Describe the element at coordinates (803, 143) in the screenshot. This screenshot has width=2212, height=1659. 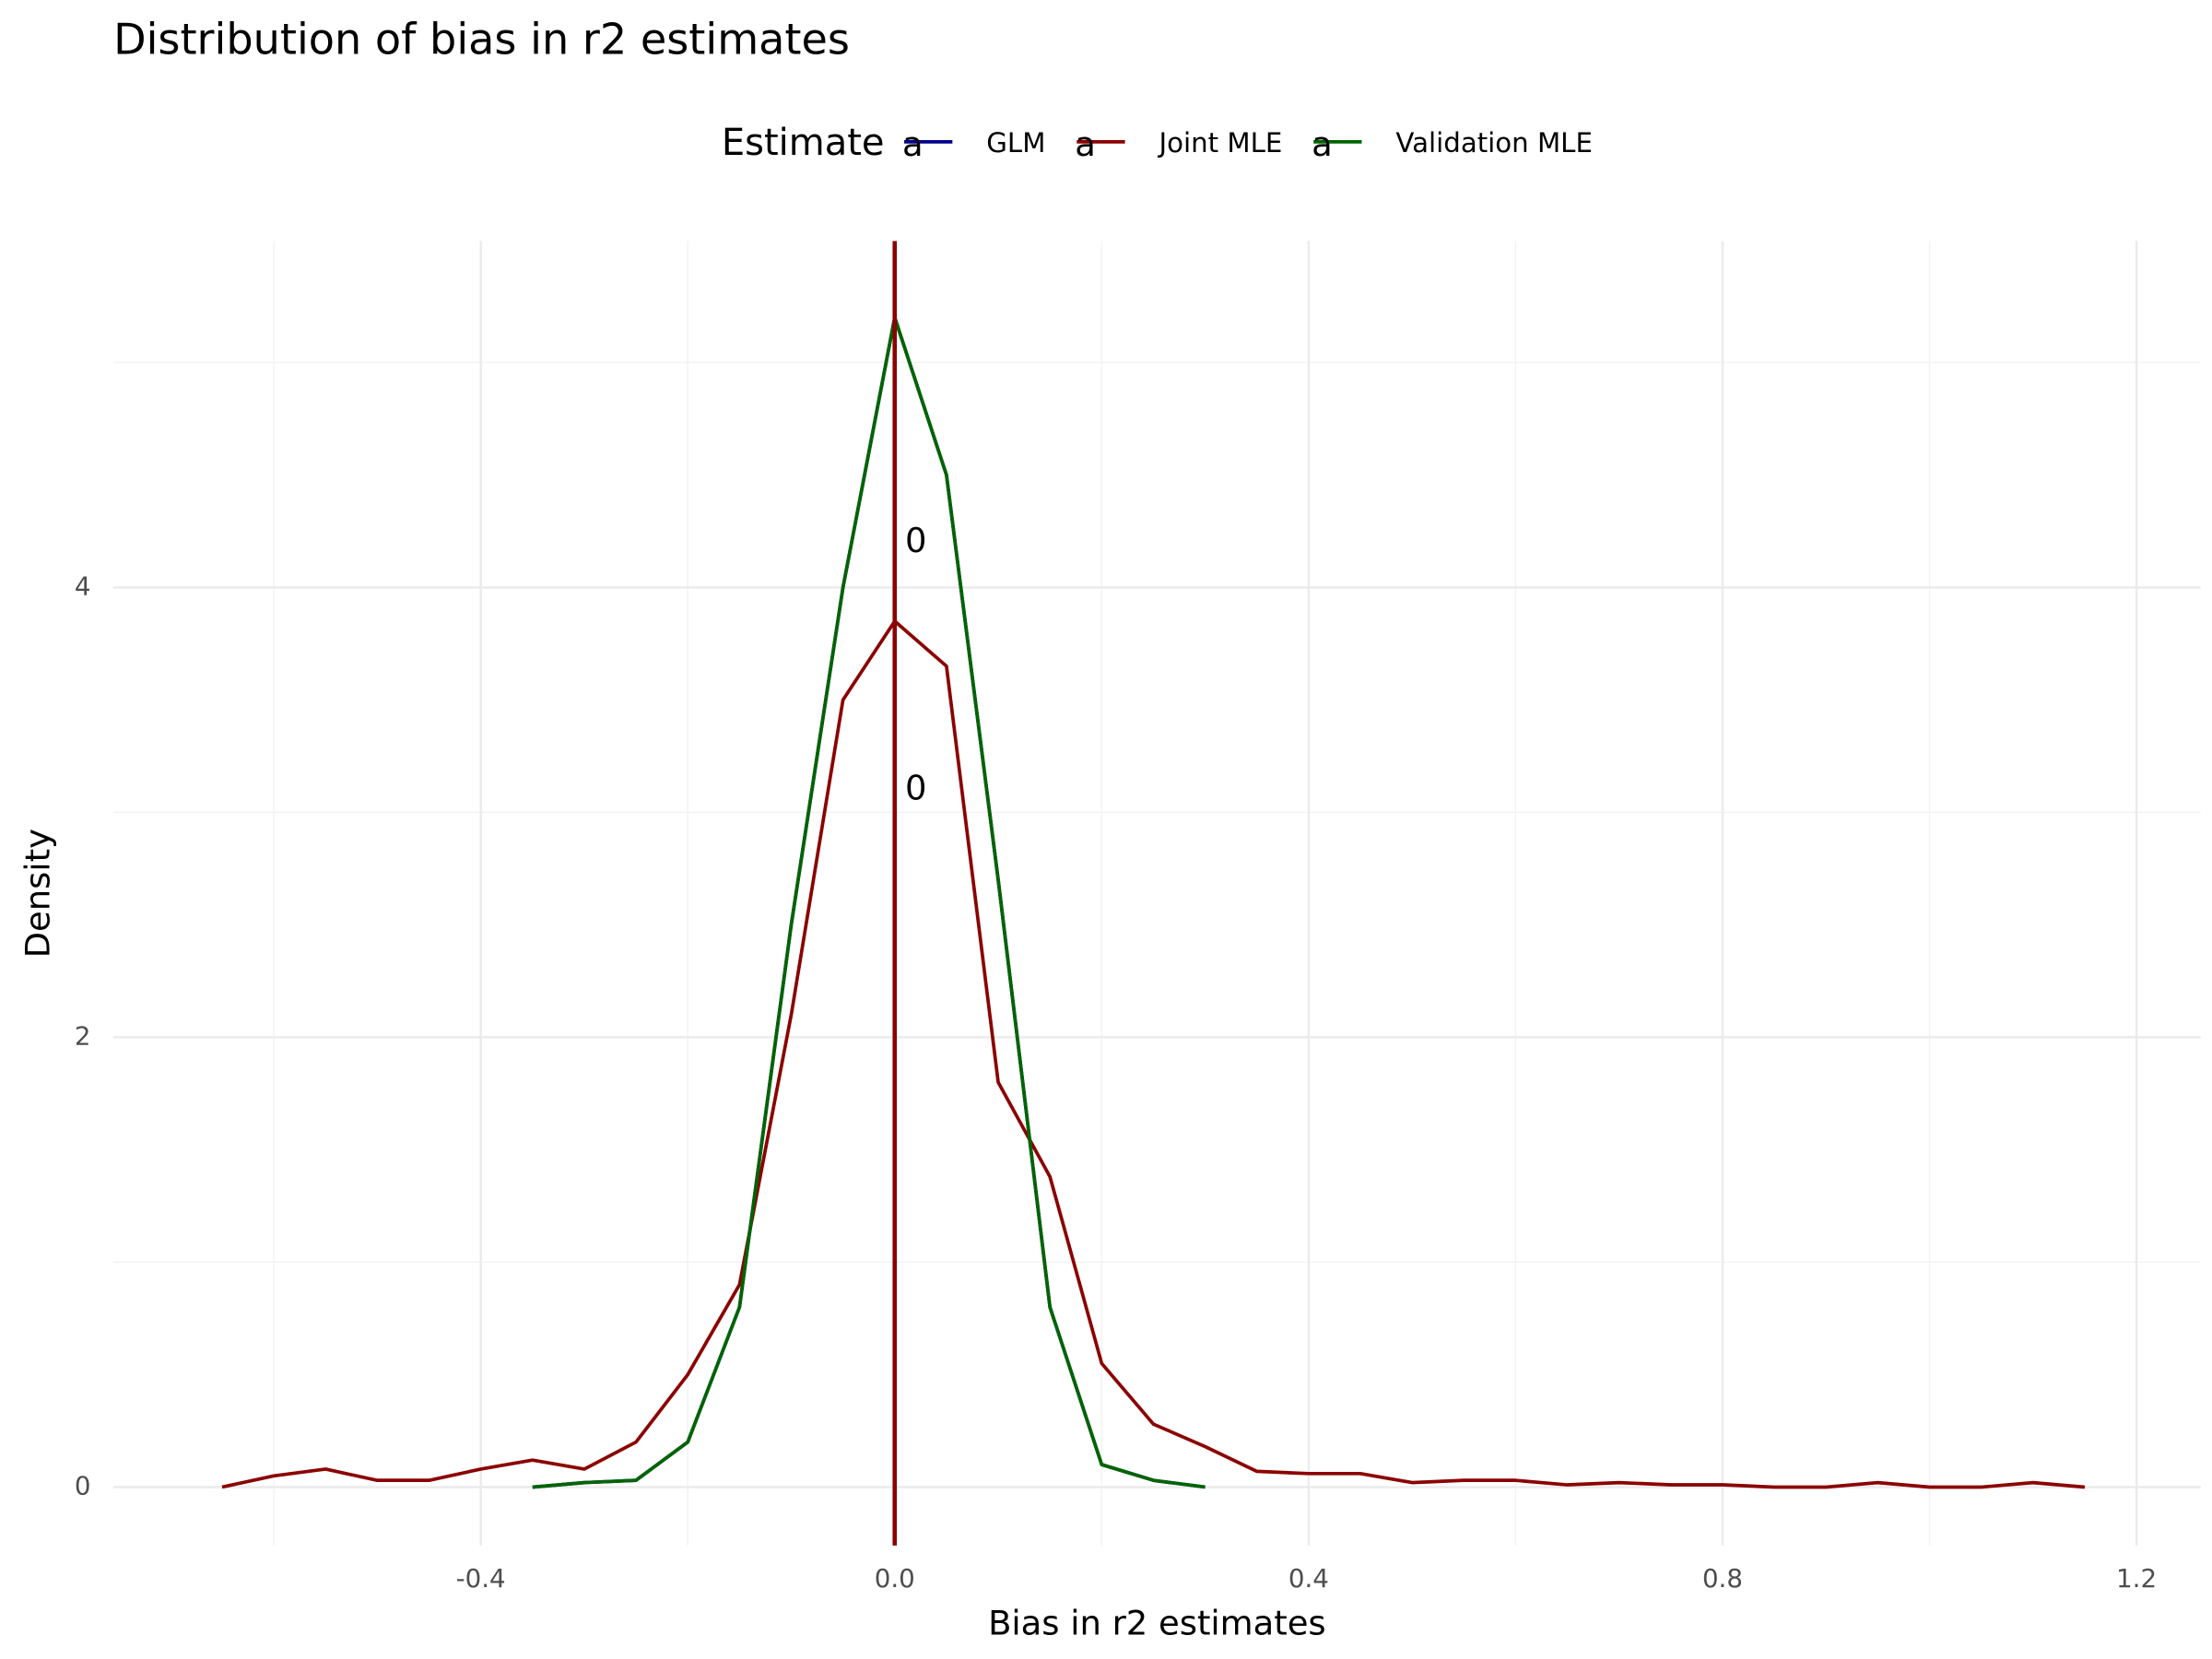
I see `legend-title: Estimate` at that location.